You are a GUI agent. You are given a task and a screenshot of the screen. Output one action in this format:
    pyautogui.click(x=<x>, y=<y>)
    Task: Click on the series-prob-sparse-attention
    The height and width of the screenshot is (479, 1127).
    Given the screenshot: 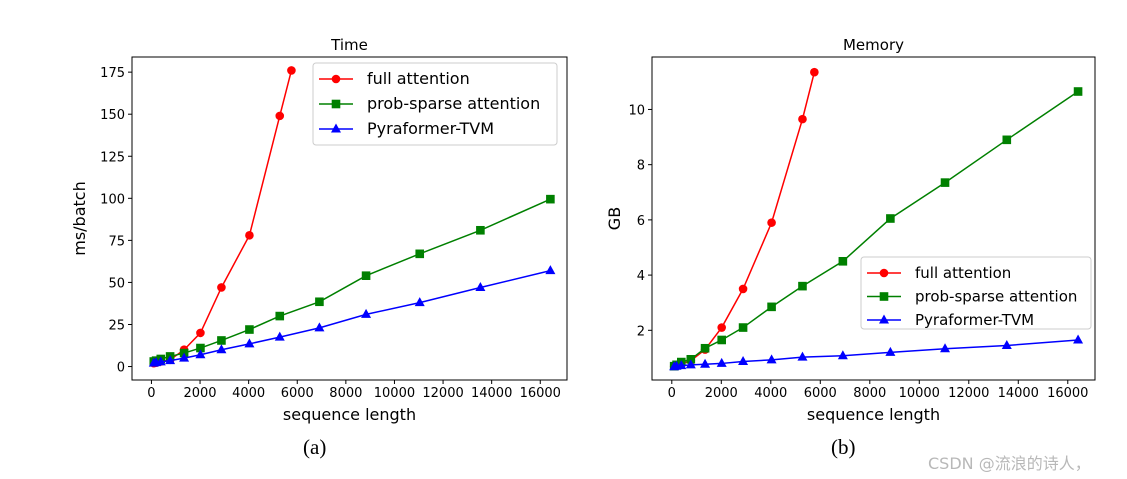 What is the action you would take?
    pyautogui.click(x=352, y=280)
    